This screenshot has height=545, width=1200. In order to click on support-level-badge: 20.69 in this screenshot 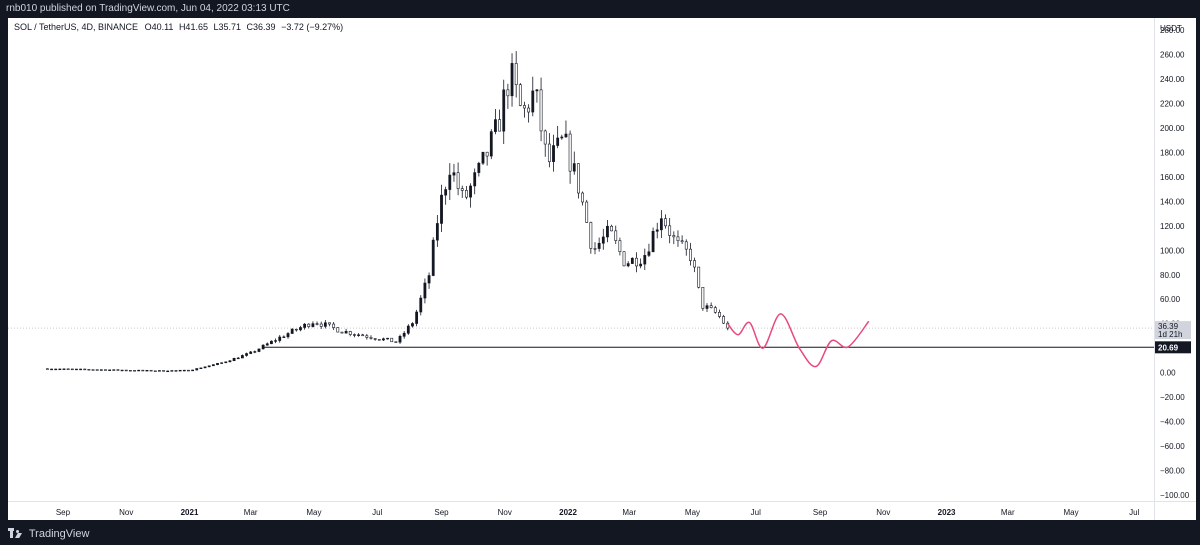, I will do `click(1173, 347)`.